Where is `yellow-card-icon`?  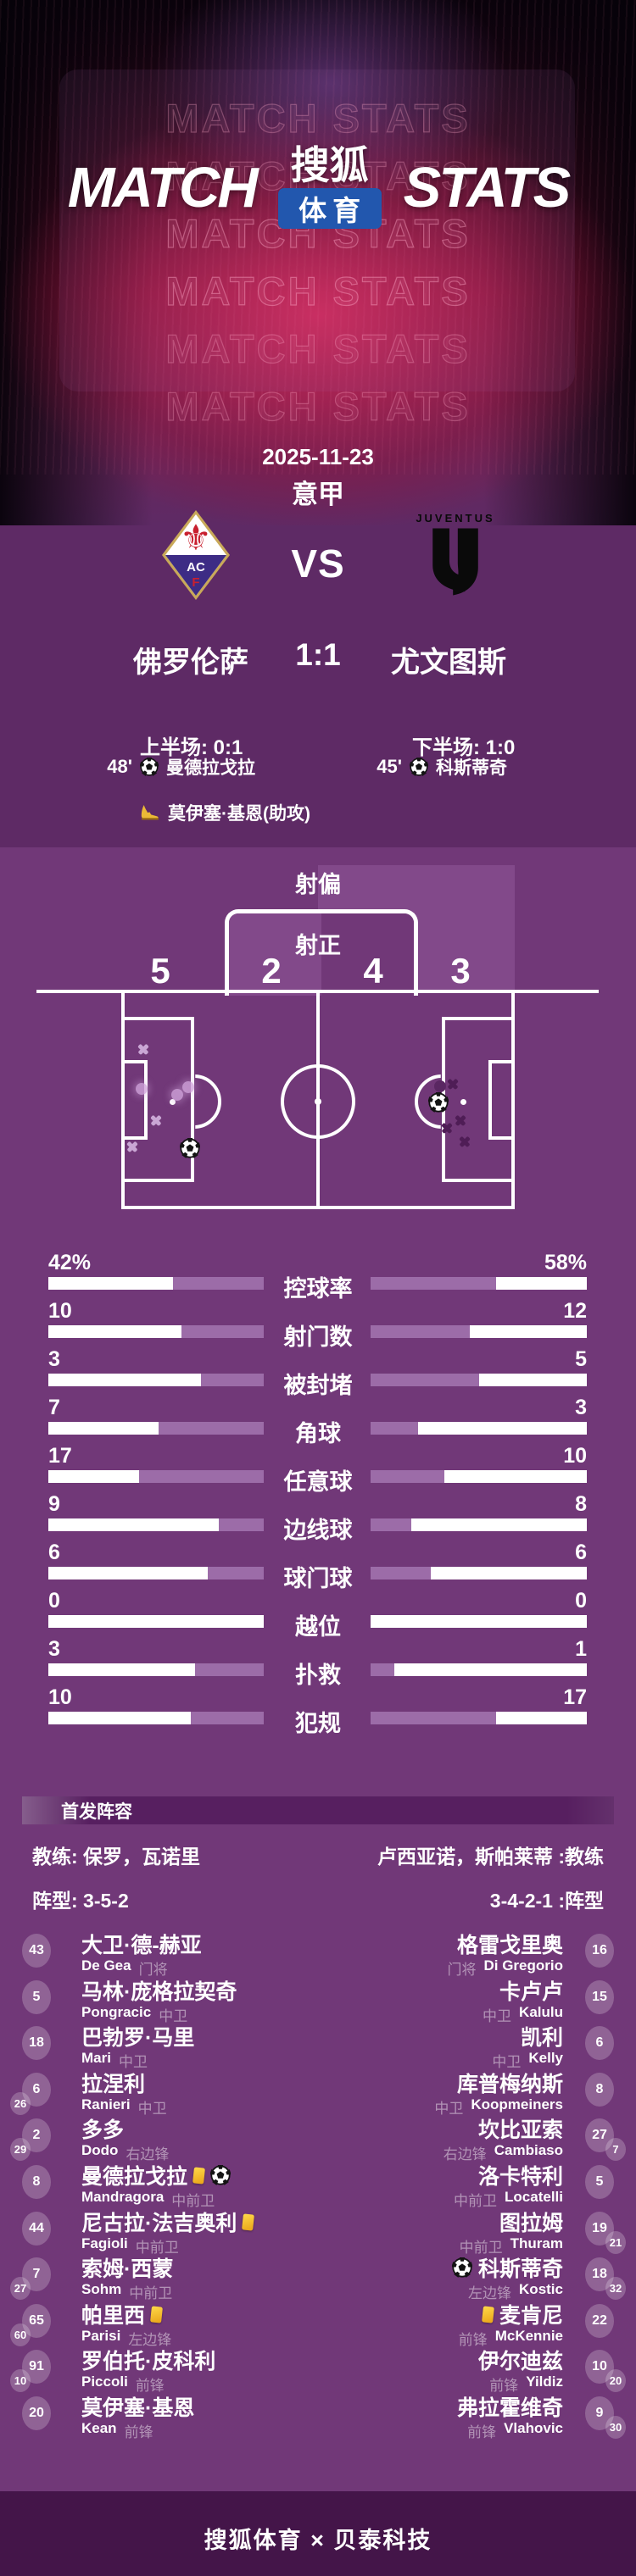 yellow-card-icon is located at coordinates (488, 2314).